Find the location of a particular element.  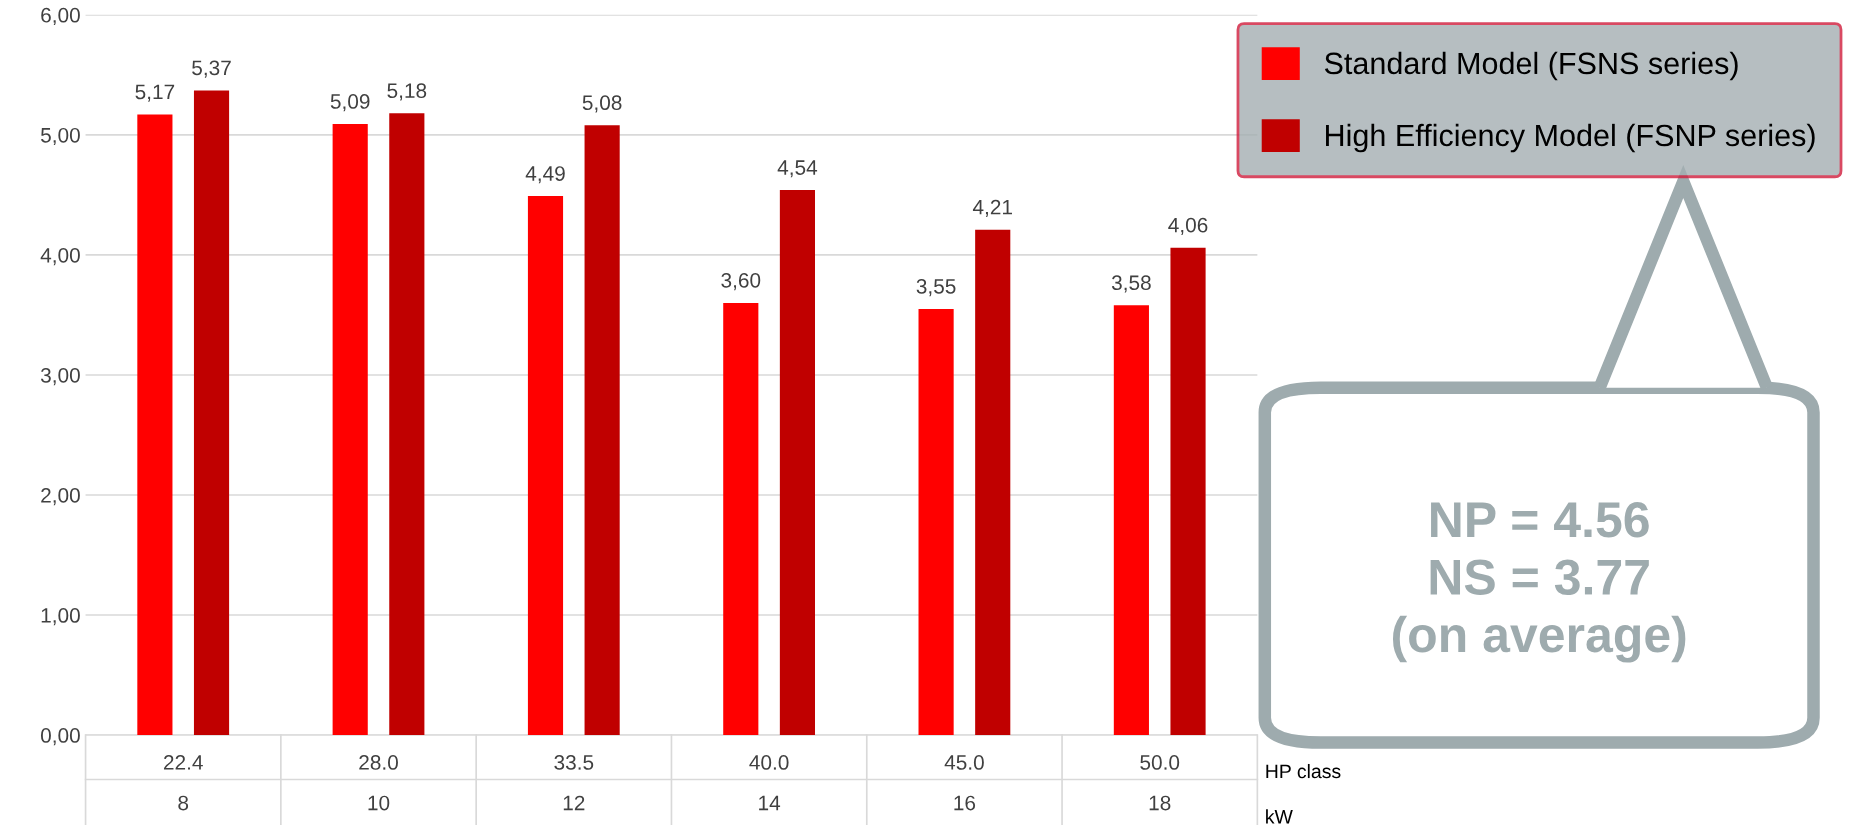

data-label: 4,54 is located at coordinates (797, 169).